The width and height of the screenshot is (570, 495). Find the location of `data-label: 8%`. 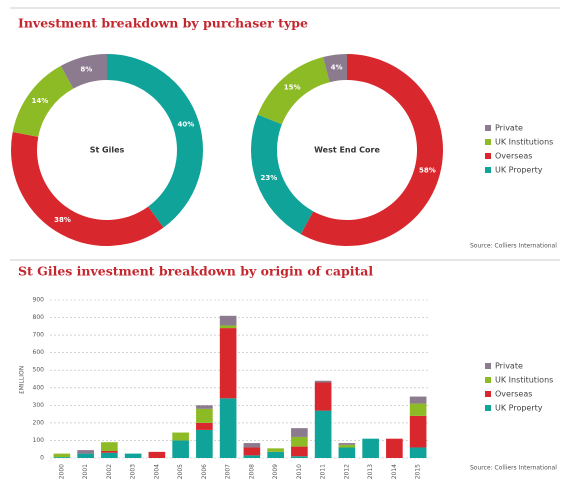

data-label: 8% is located at coordinates (86, 70).